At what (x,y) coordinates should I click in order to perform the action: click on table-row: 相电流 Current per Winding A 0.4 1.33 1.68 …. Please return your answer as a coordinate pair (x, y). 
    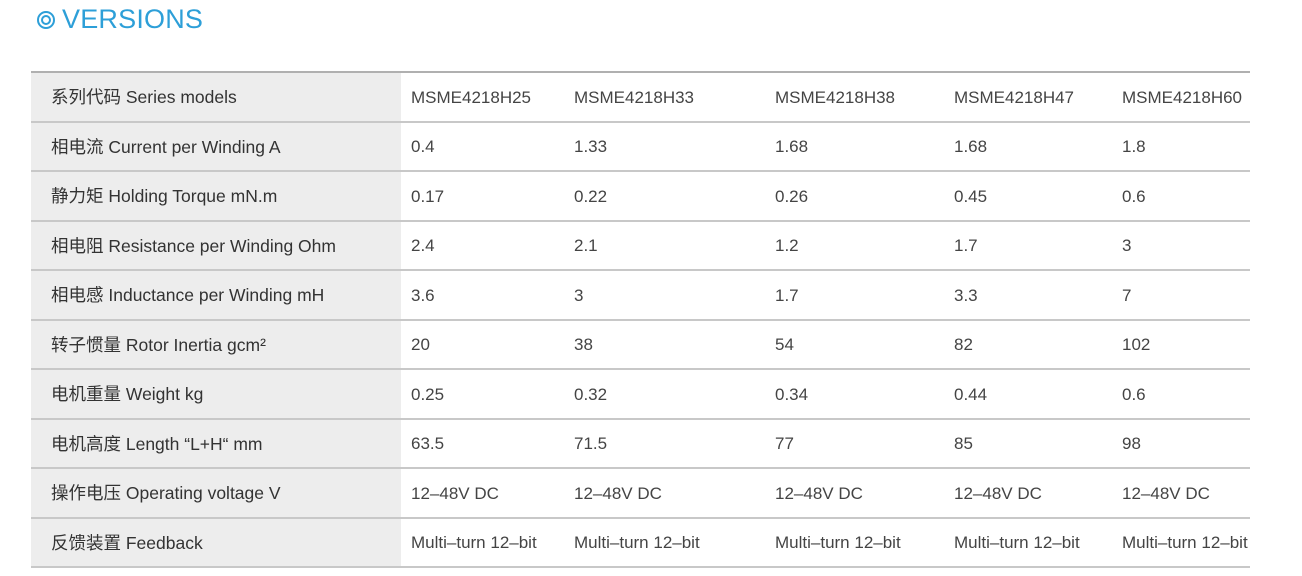
    Looking at the image, I should click on (640, 145).